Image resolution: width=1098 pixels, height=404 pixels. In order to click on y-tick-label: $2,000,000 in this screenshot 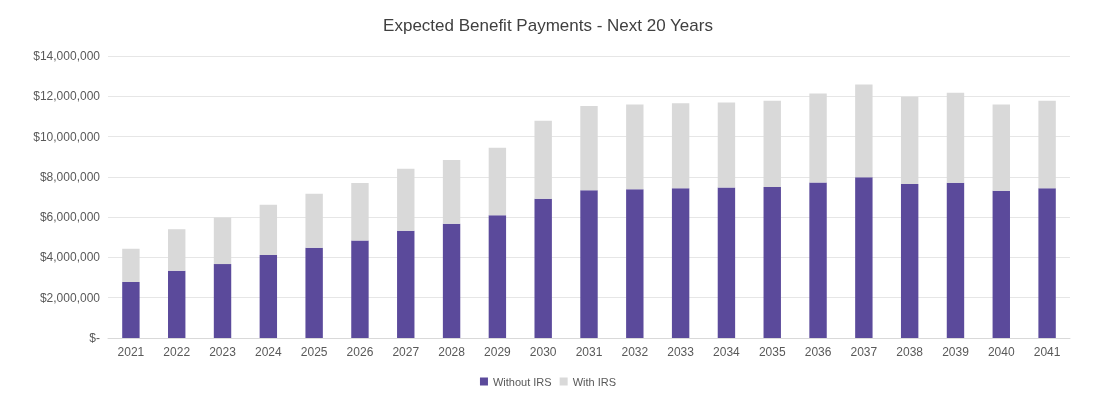, I will do `click(70, 297)`.